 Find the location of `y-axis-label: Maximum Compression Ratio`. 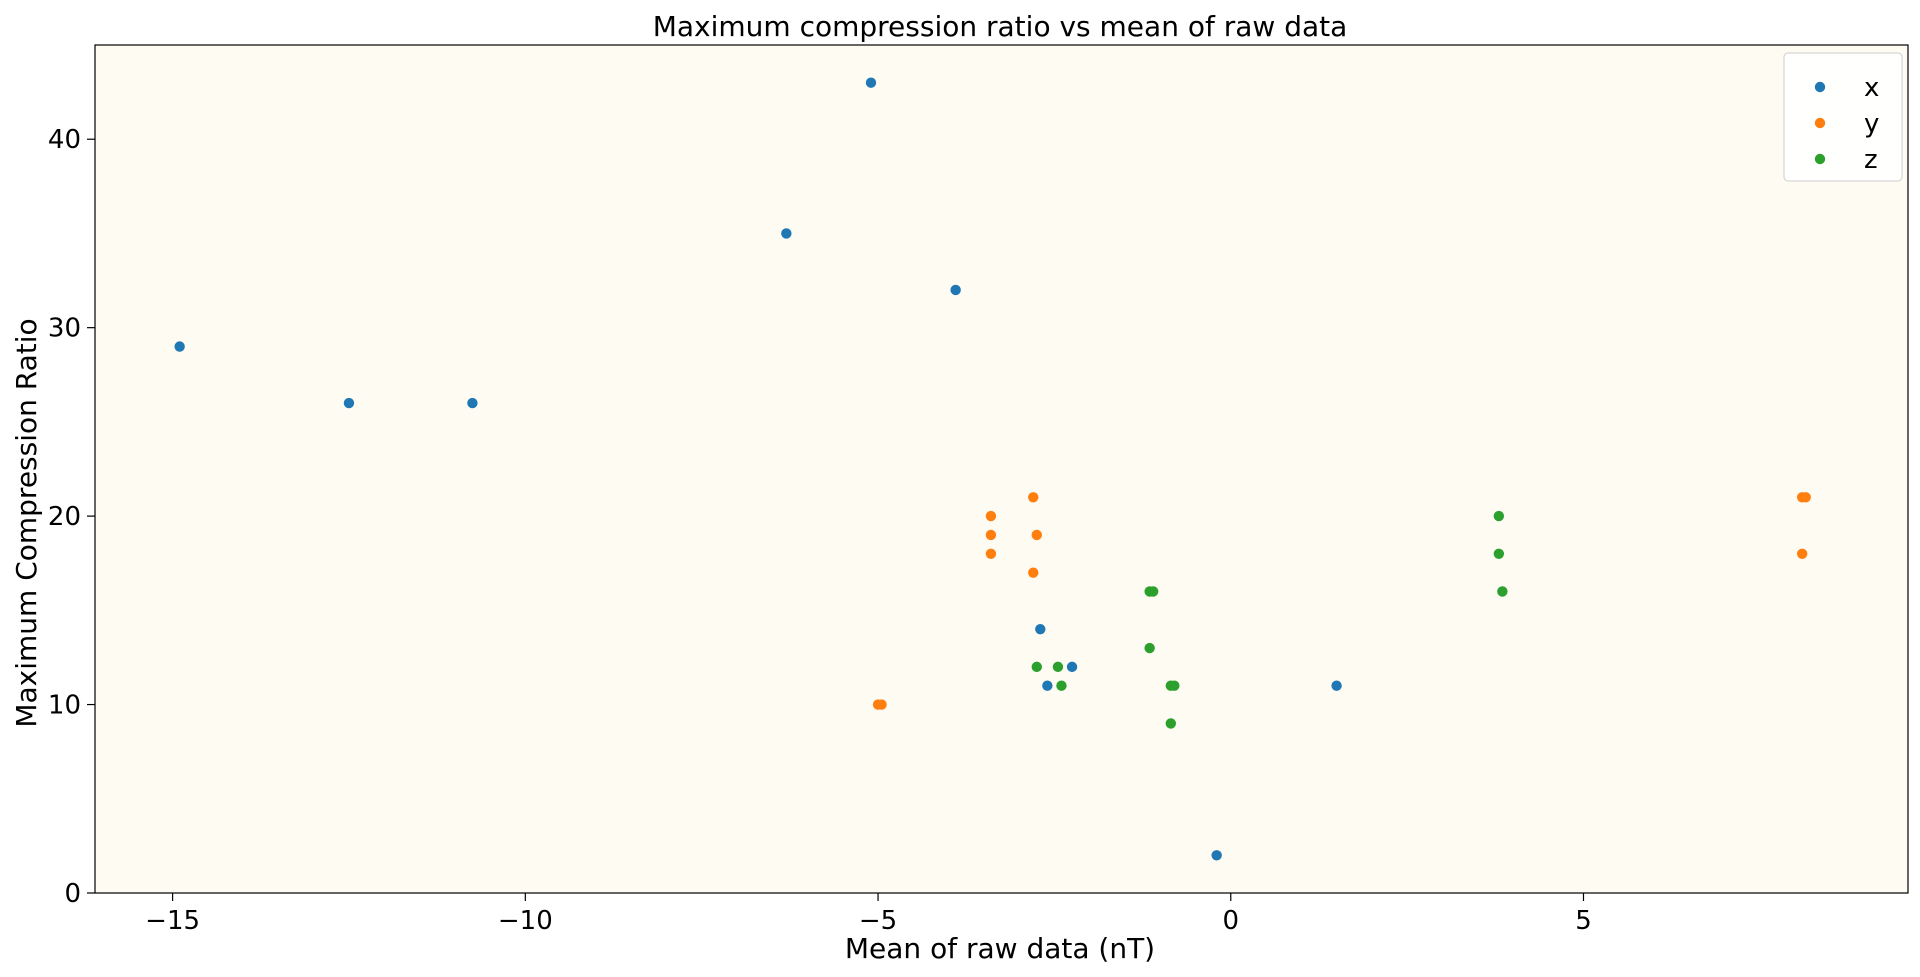

y-axis-label: Maximum Compression Ratio is located at coordinates (26, 522).